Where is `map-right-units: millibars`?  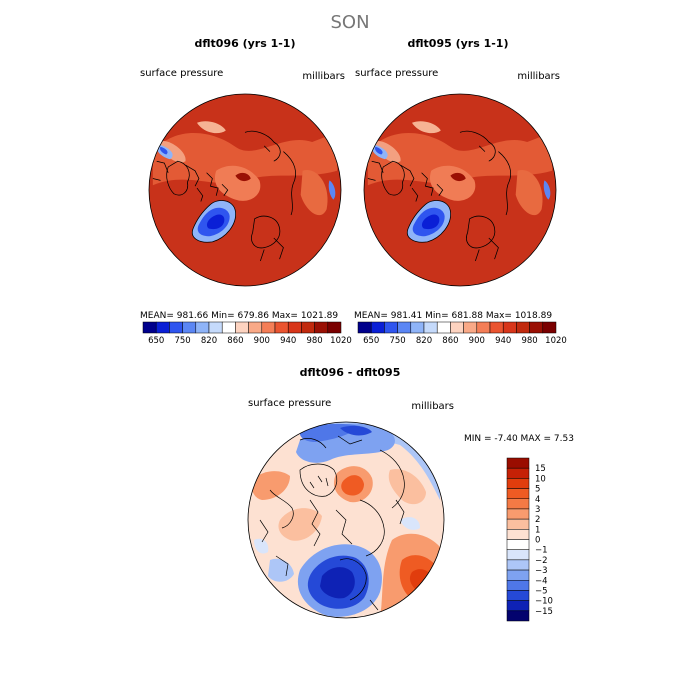
map-right-units: millibars is located at coordinates (538, 76).